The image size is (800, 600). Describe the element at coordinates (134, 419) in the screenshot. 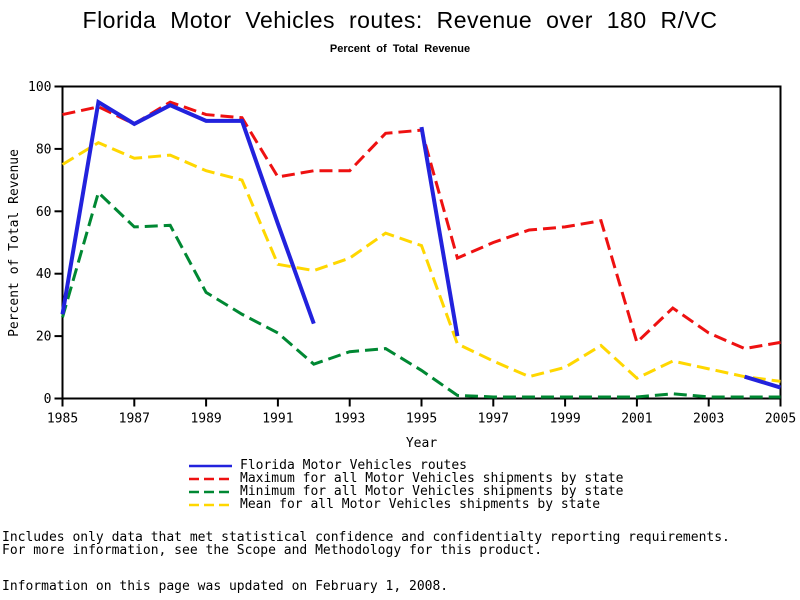

I see `x-tick-label: 1987` at that location.